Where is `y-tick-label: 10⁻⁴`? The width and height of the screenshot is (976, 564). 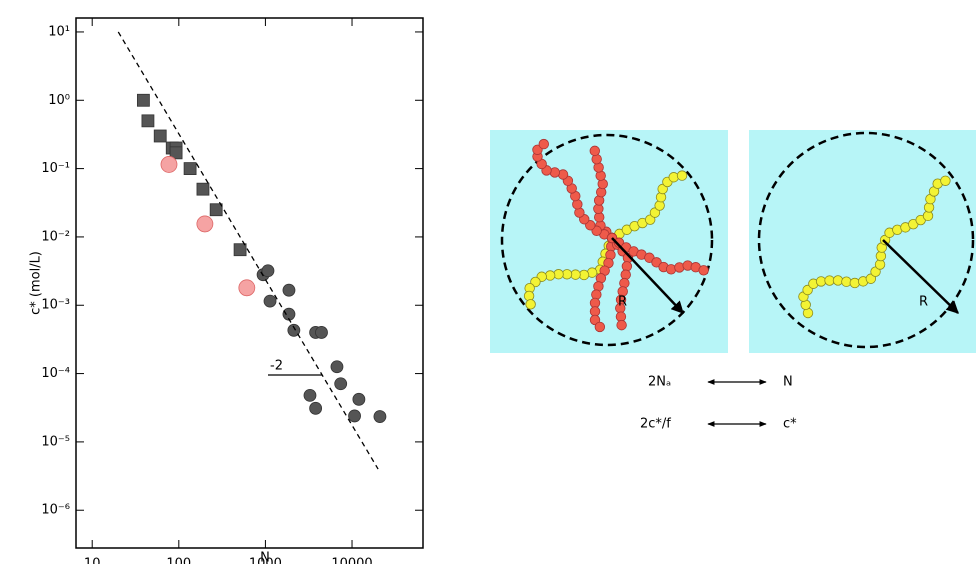 y-tick-label: 10⁻⁴ is located at coordinates (55, 373).